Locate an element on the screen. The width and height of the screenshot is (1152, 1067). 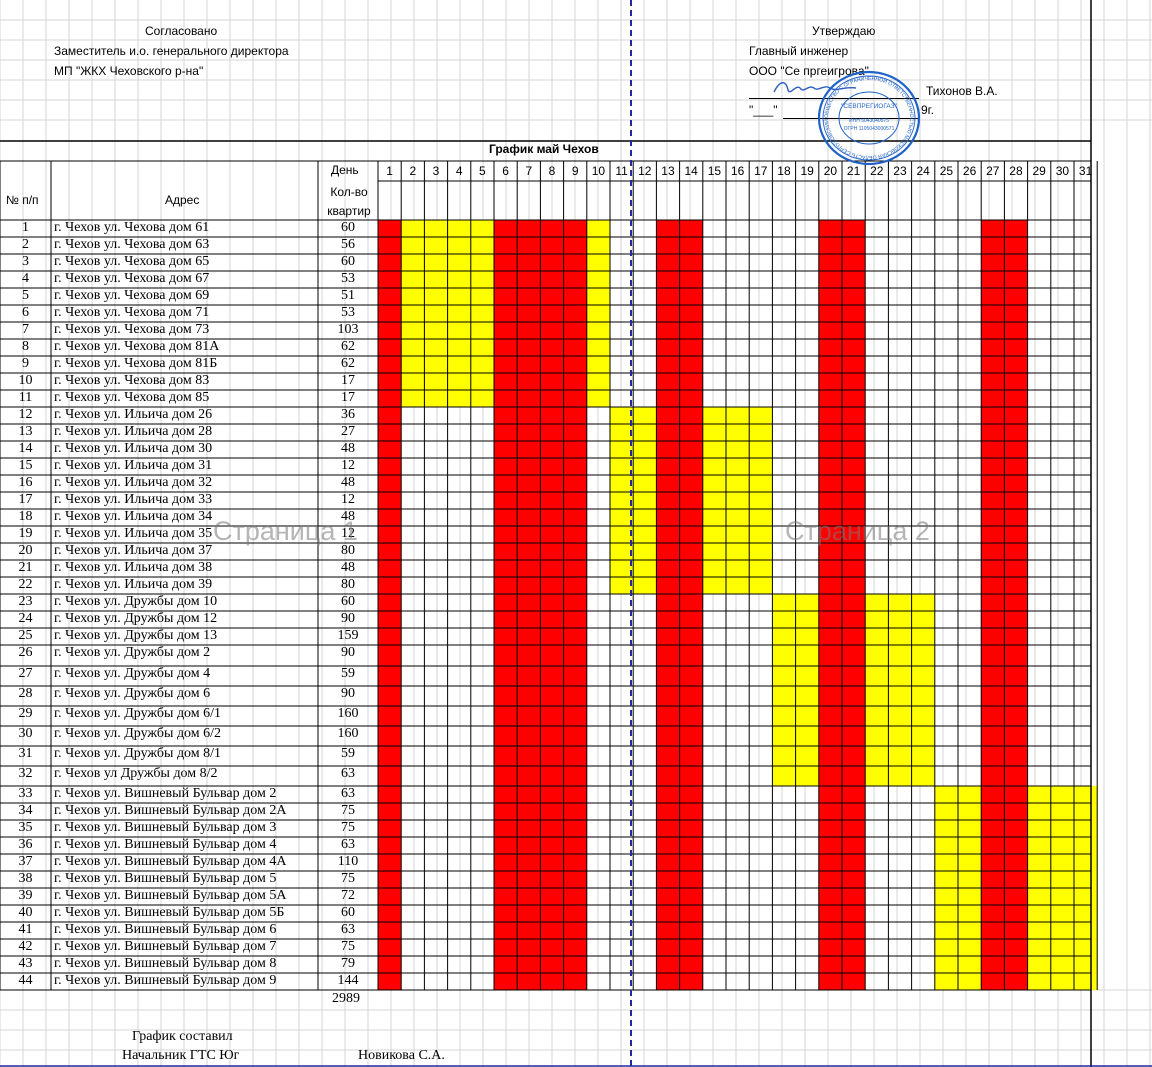
confirm-title: Утверждаю is located at coordinates (844, 31).